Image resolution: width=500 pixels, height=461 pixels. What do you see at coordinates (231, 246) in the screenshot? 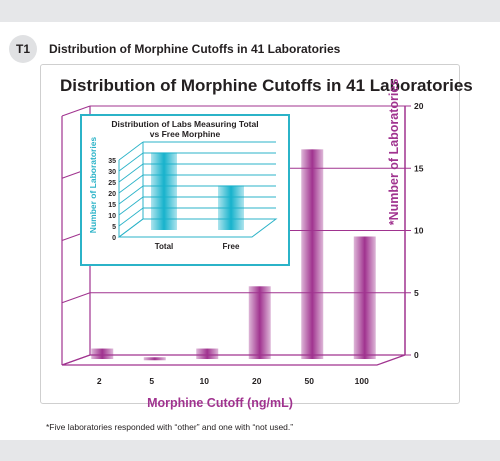
I see `inset-x-tick-label: Free` at bounding box center [231, 246].